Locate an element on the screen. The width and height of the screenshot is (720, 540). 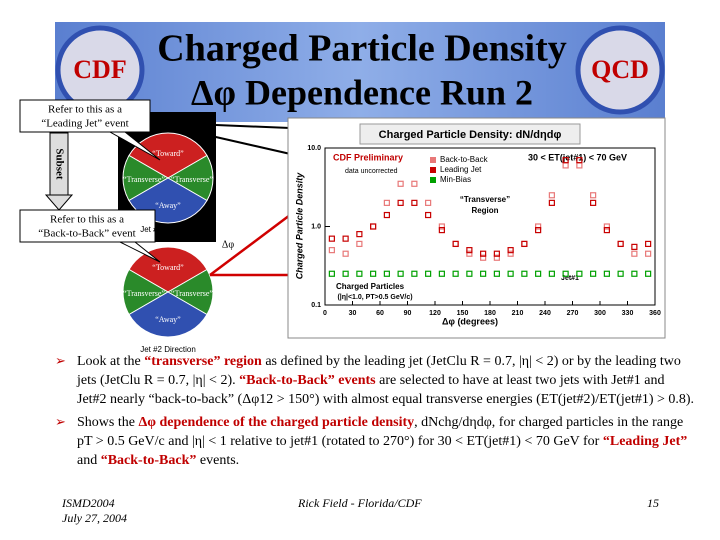
title-line2: Δφ Dependence Run 2 is located at coordinates (362, 92).